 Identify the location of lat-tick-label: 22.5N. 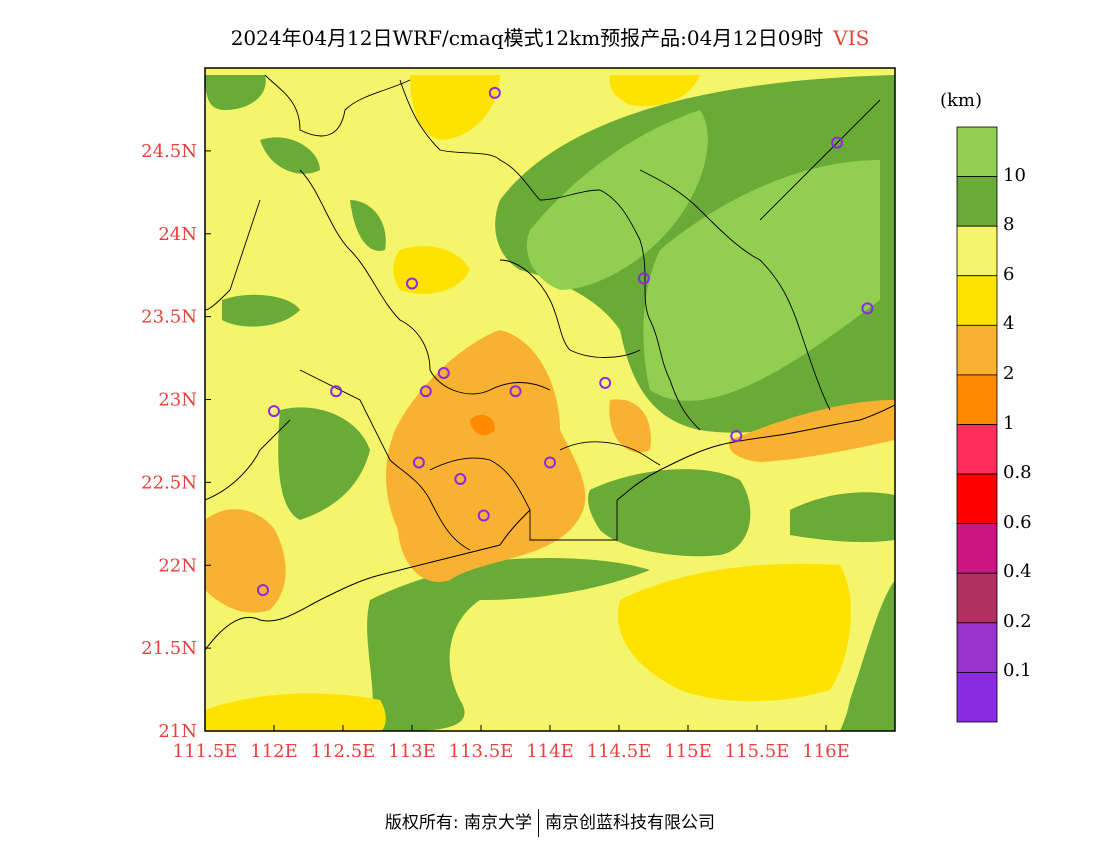
(169, 482).